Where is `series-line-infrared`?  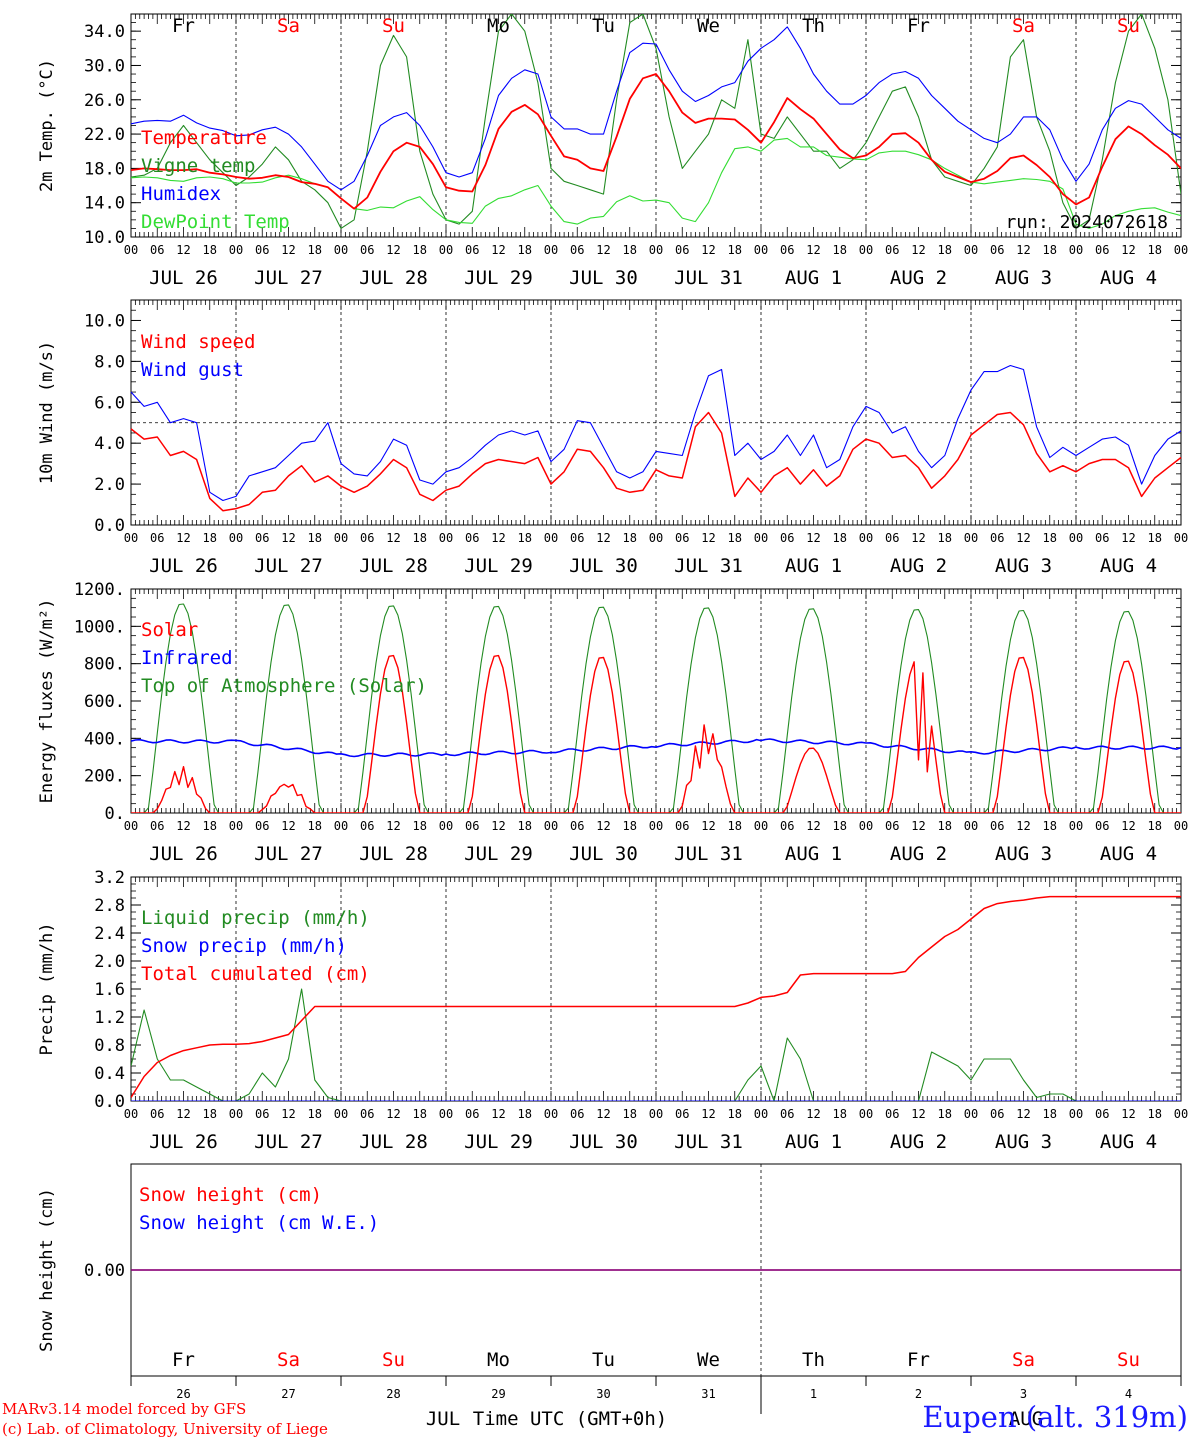
series-line-infrared is located at coordinates (656, 748).